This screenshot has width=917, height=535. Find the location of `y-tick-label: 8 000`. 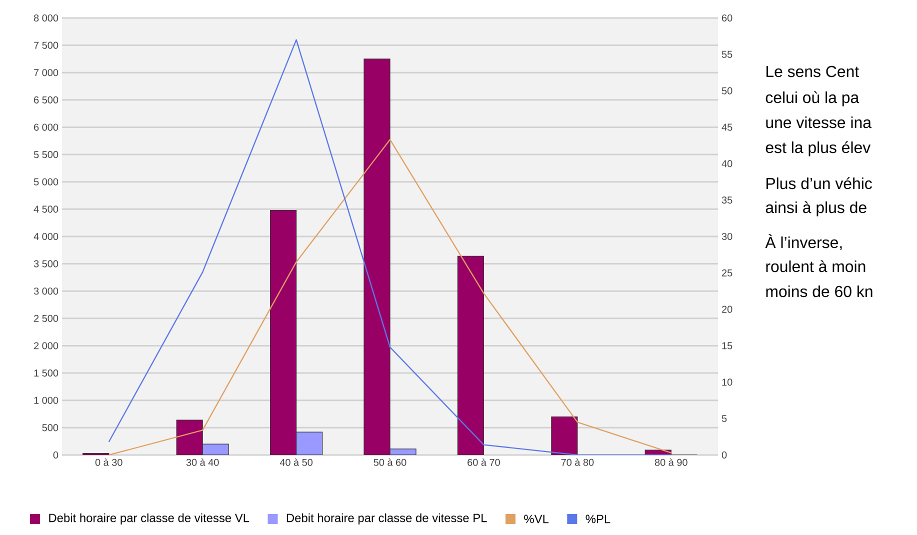

y-tick-label: 8 000 is located at coordinates (46, 18).